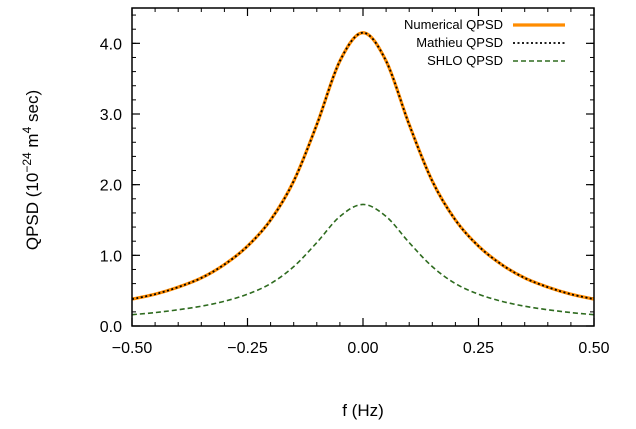 The image size is (636, 429). Describe the element at coordinates (111, 256) in the screenshot. I see `y-tick-label: 1.0` at that location.